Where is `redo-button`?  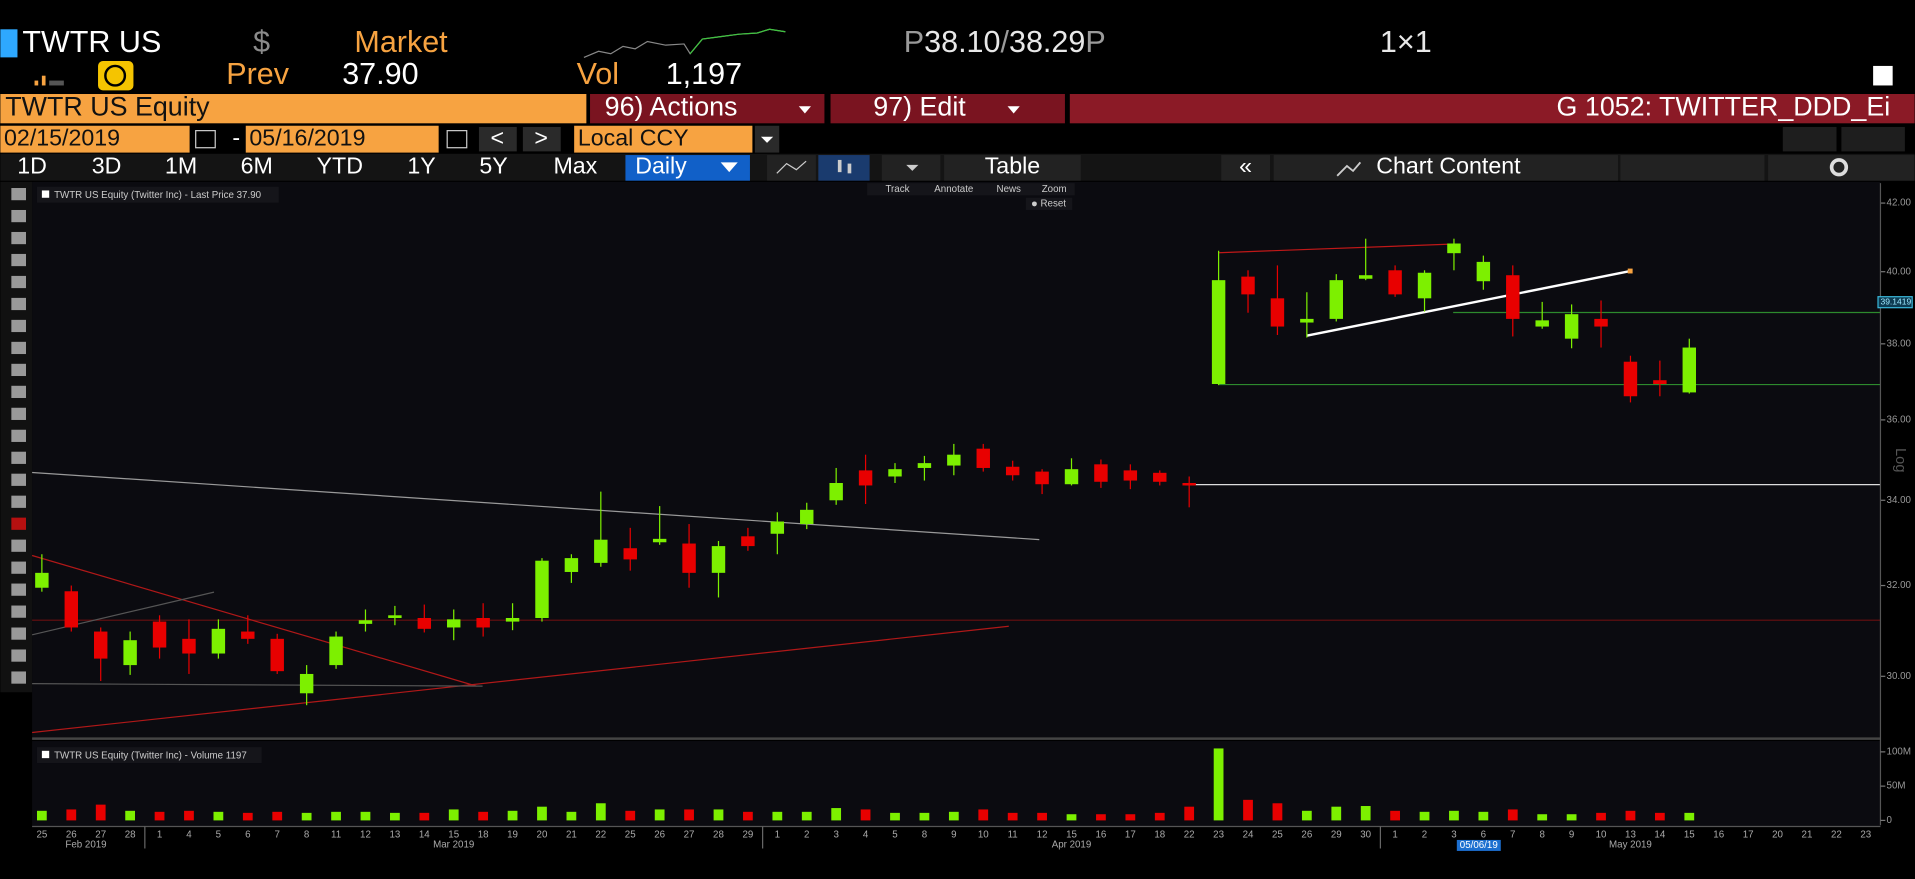 redo-button is located at coordinates (1873, 139).